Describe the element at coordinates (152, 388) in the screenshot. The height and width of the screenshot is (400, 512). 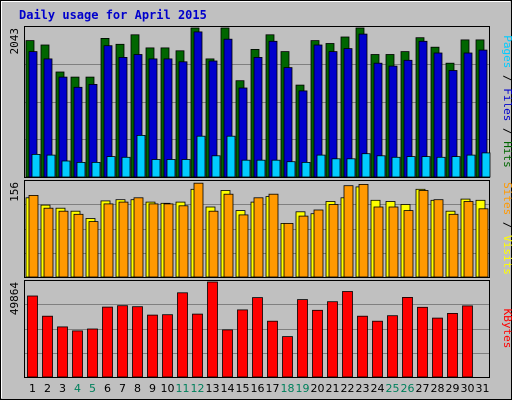
I see `day-label-9: 9` at that location.